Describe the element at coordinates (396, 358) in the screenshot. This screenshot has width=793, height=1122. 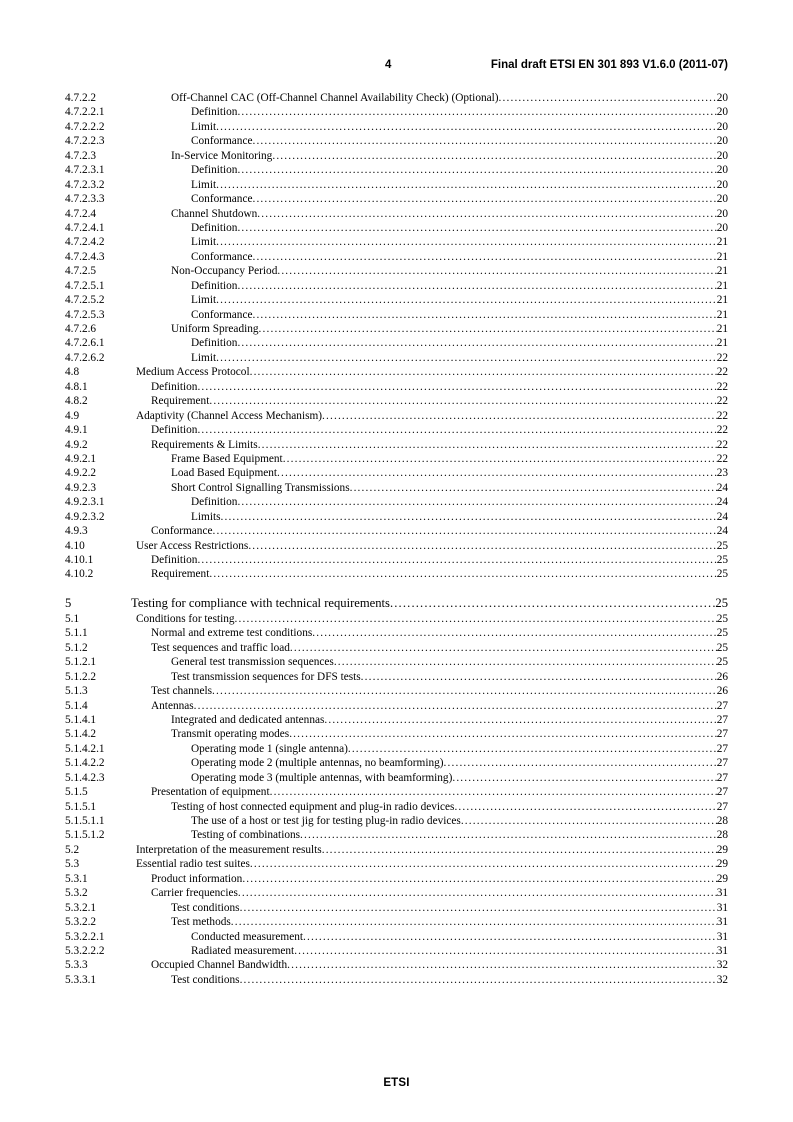
I see `toc-entry: 4.7.2.6.2 Limit 22` at that location.